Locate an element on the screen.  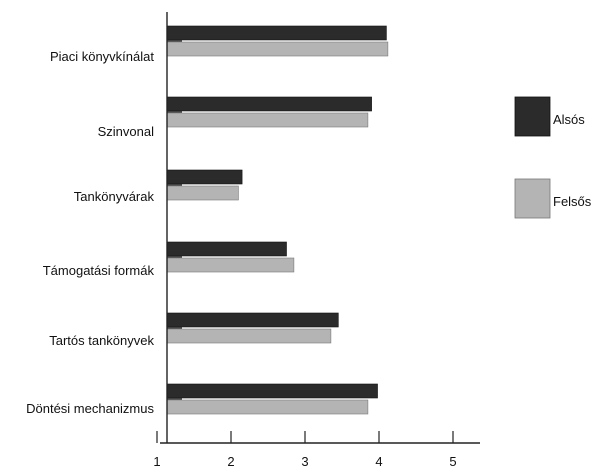
x-tick-label-2: 2 is located at coordinates (230, 461).